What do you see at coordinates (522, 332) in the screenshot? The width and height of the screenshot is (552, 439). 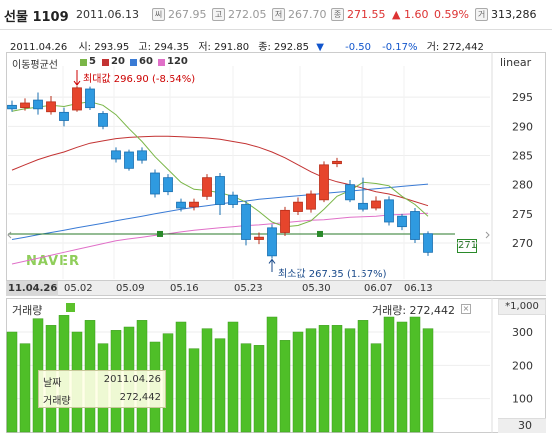 I see `volume-y-tick-label: 300` at bounding box center [522, 332].